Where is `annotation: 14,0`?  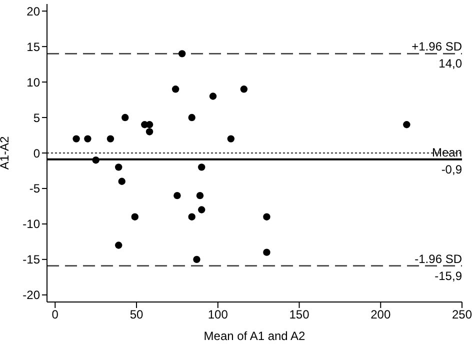 annotation: 14,0 is located at coordinates (450, 63).